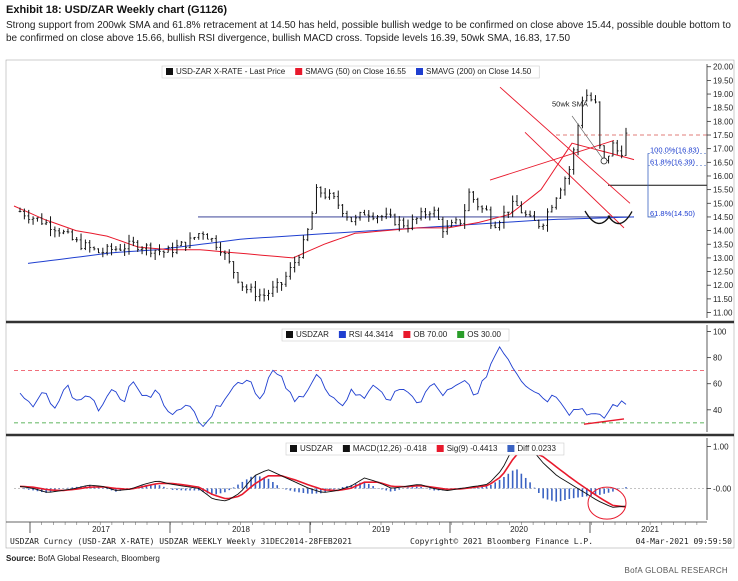 The image size is (738, 581). Describe the element at coordinates (21, 558) in the screenshot. I see `source-label: Source:` at that location.